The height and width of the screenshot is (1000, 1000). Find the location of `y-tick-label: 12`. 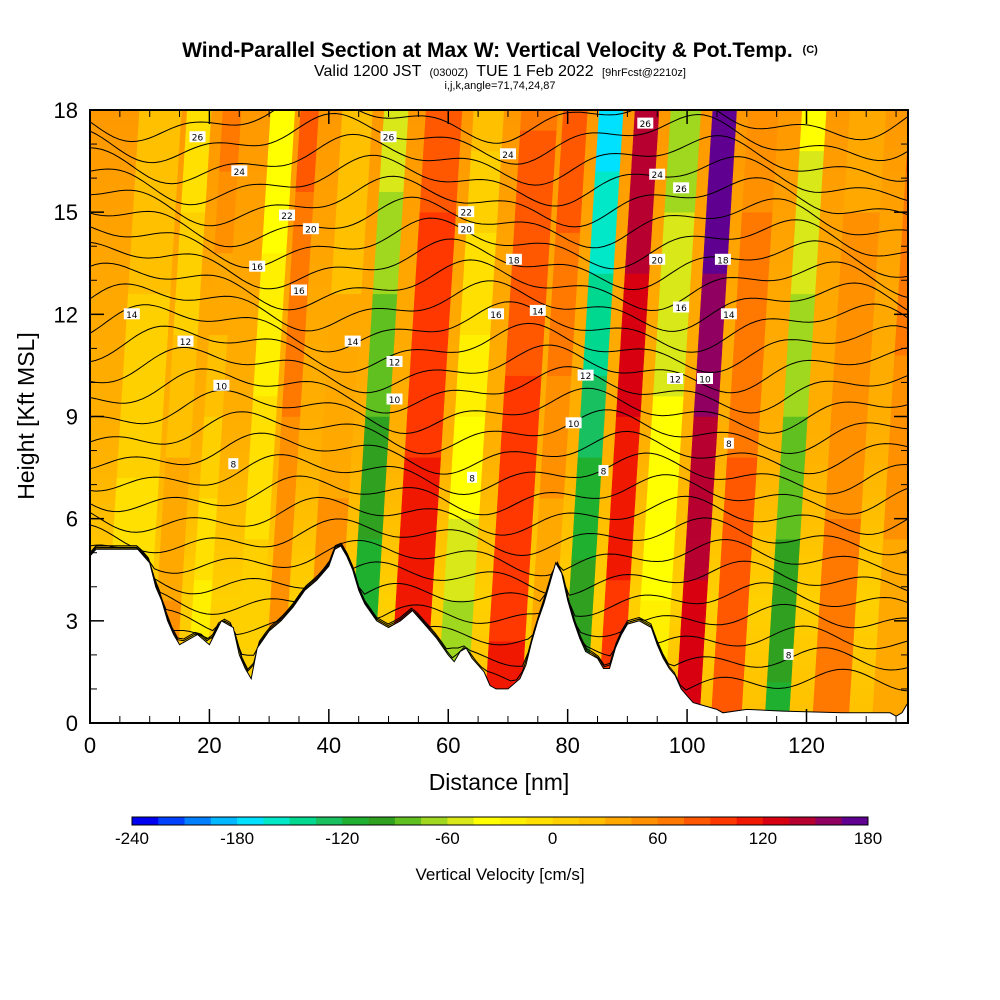

y-tick-label: 12 is located at coordinates (66, 314).